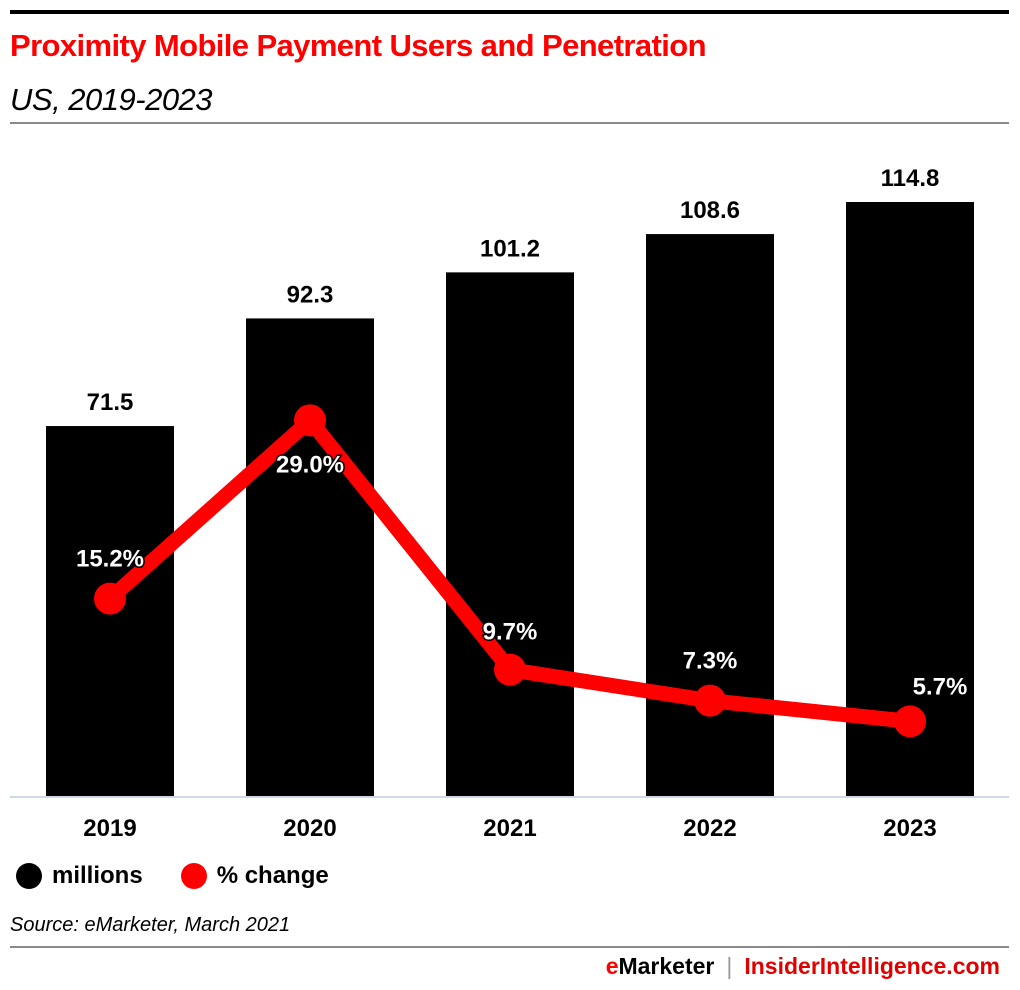 Image resolution: width=1020 pixels, height=990 pixels. What do you see at coordinates (110, 559) in the screenshot?
I see `percent-change-label: 15.2%` at bounding box center [110, 559].